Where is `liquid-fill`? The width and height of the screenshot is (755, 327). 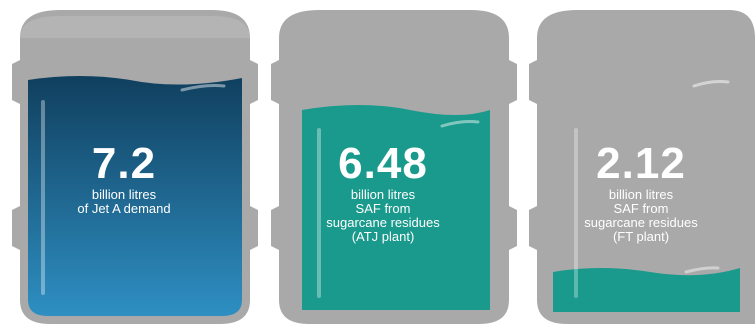 liquid-fill is located at coordinates (646, 290).